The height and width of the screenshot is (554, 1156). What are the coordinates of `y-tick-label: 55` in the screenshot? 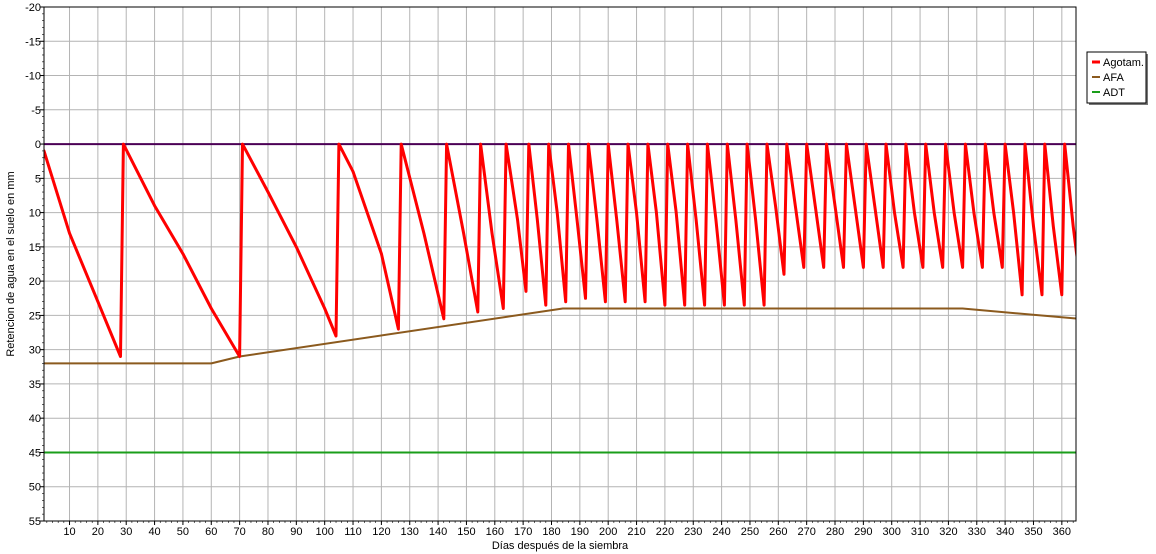 It's located at (35, 522).